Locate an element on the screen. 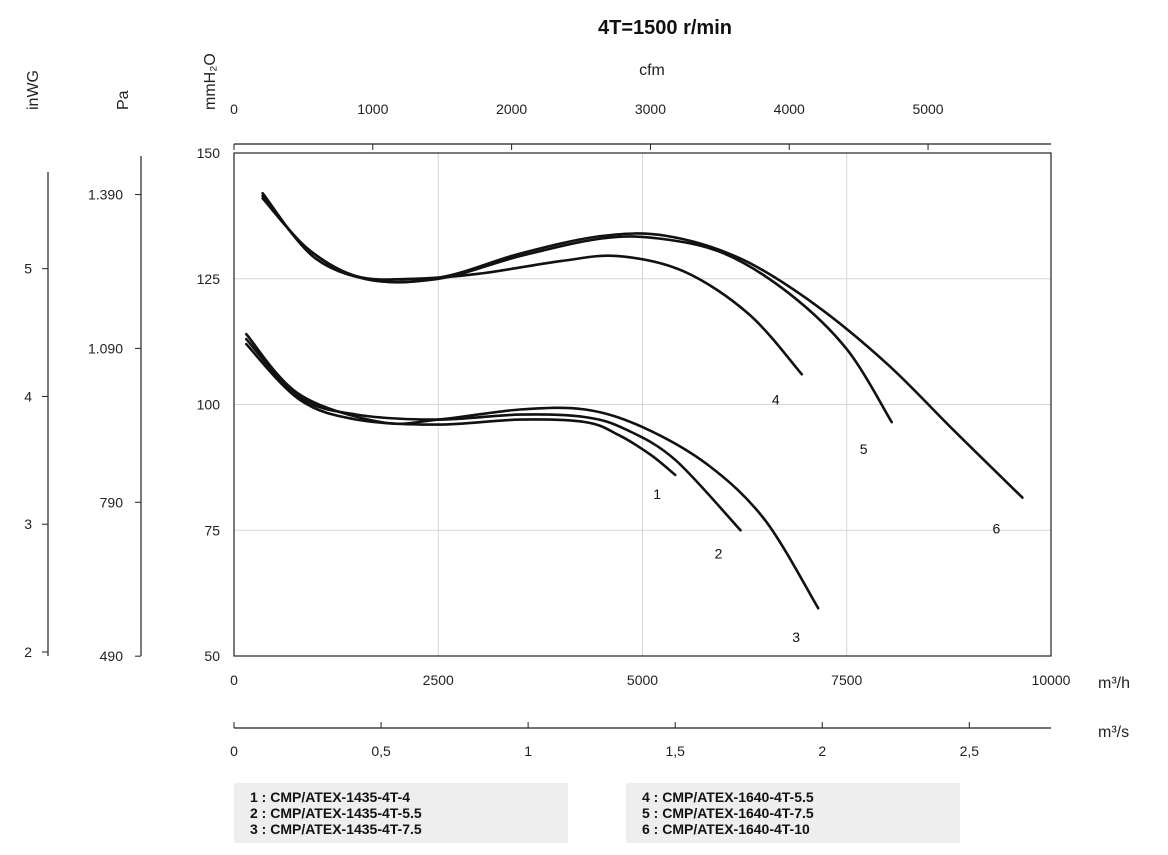 Image resolution: width=1168 pixels, height=855 pixels. y-pa-tick-label: 790 is located at coordinates (112, 502).